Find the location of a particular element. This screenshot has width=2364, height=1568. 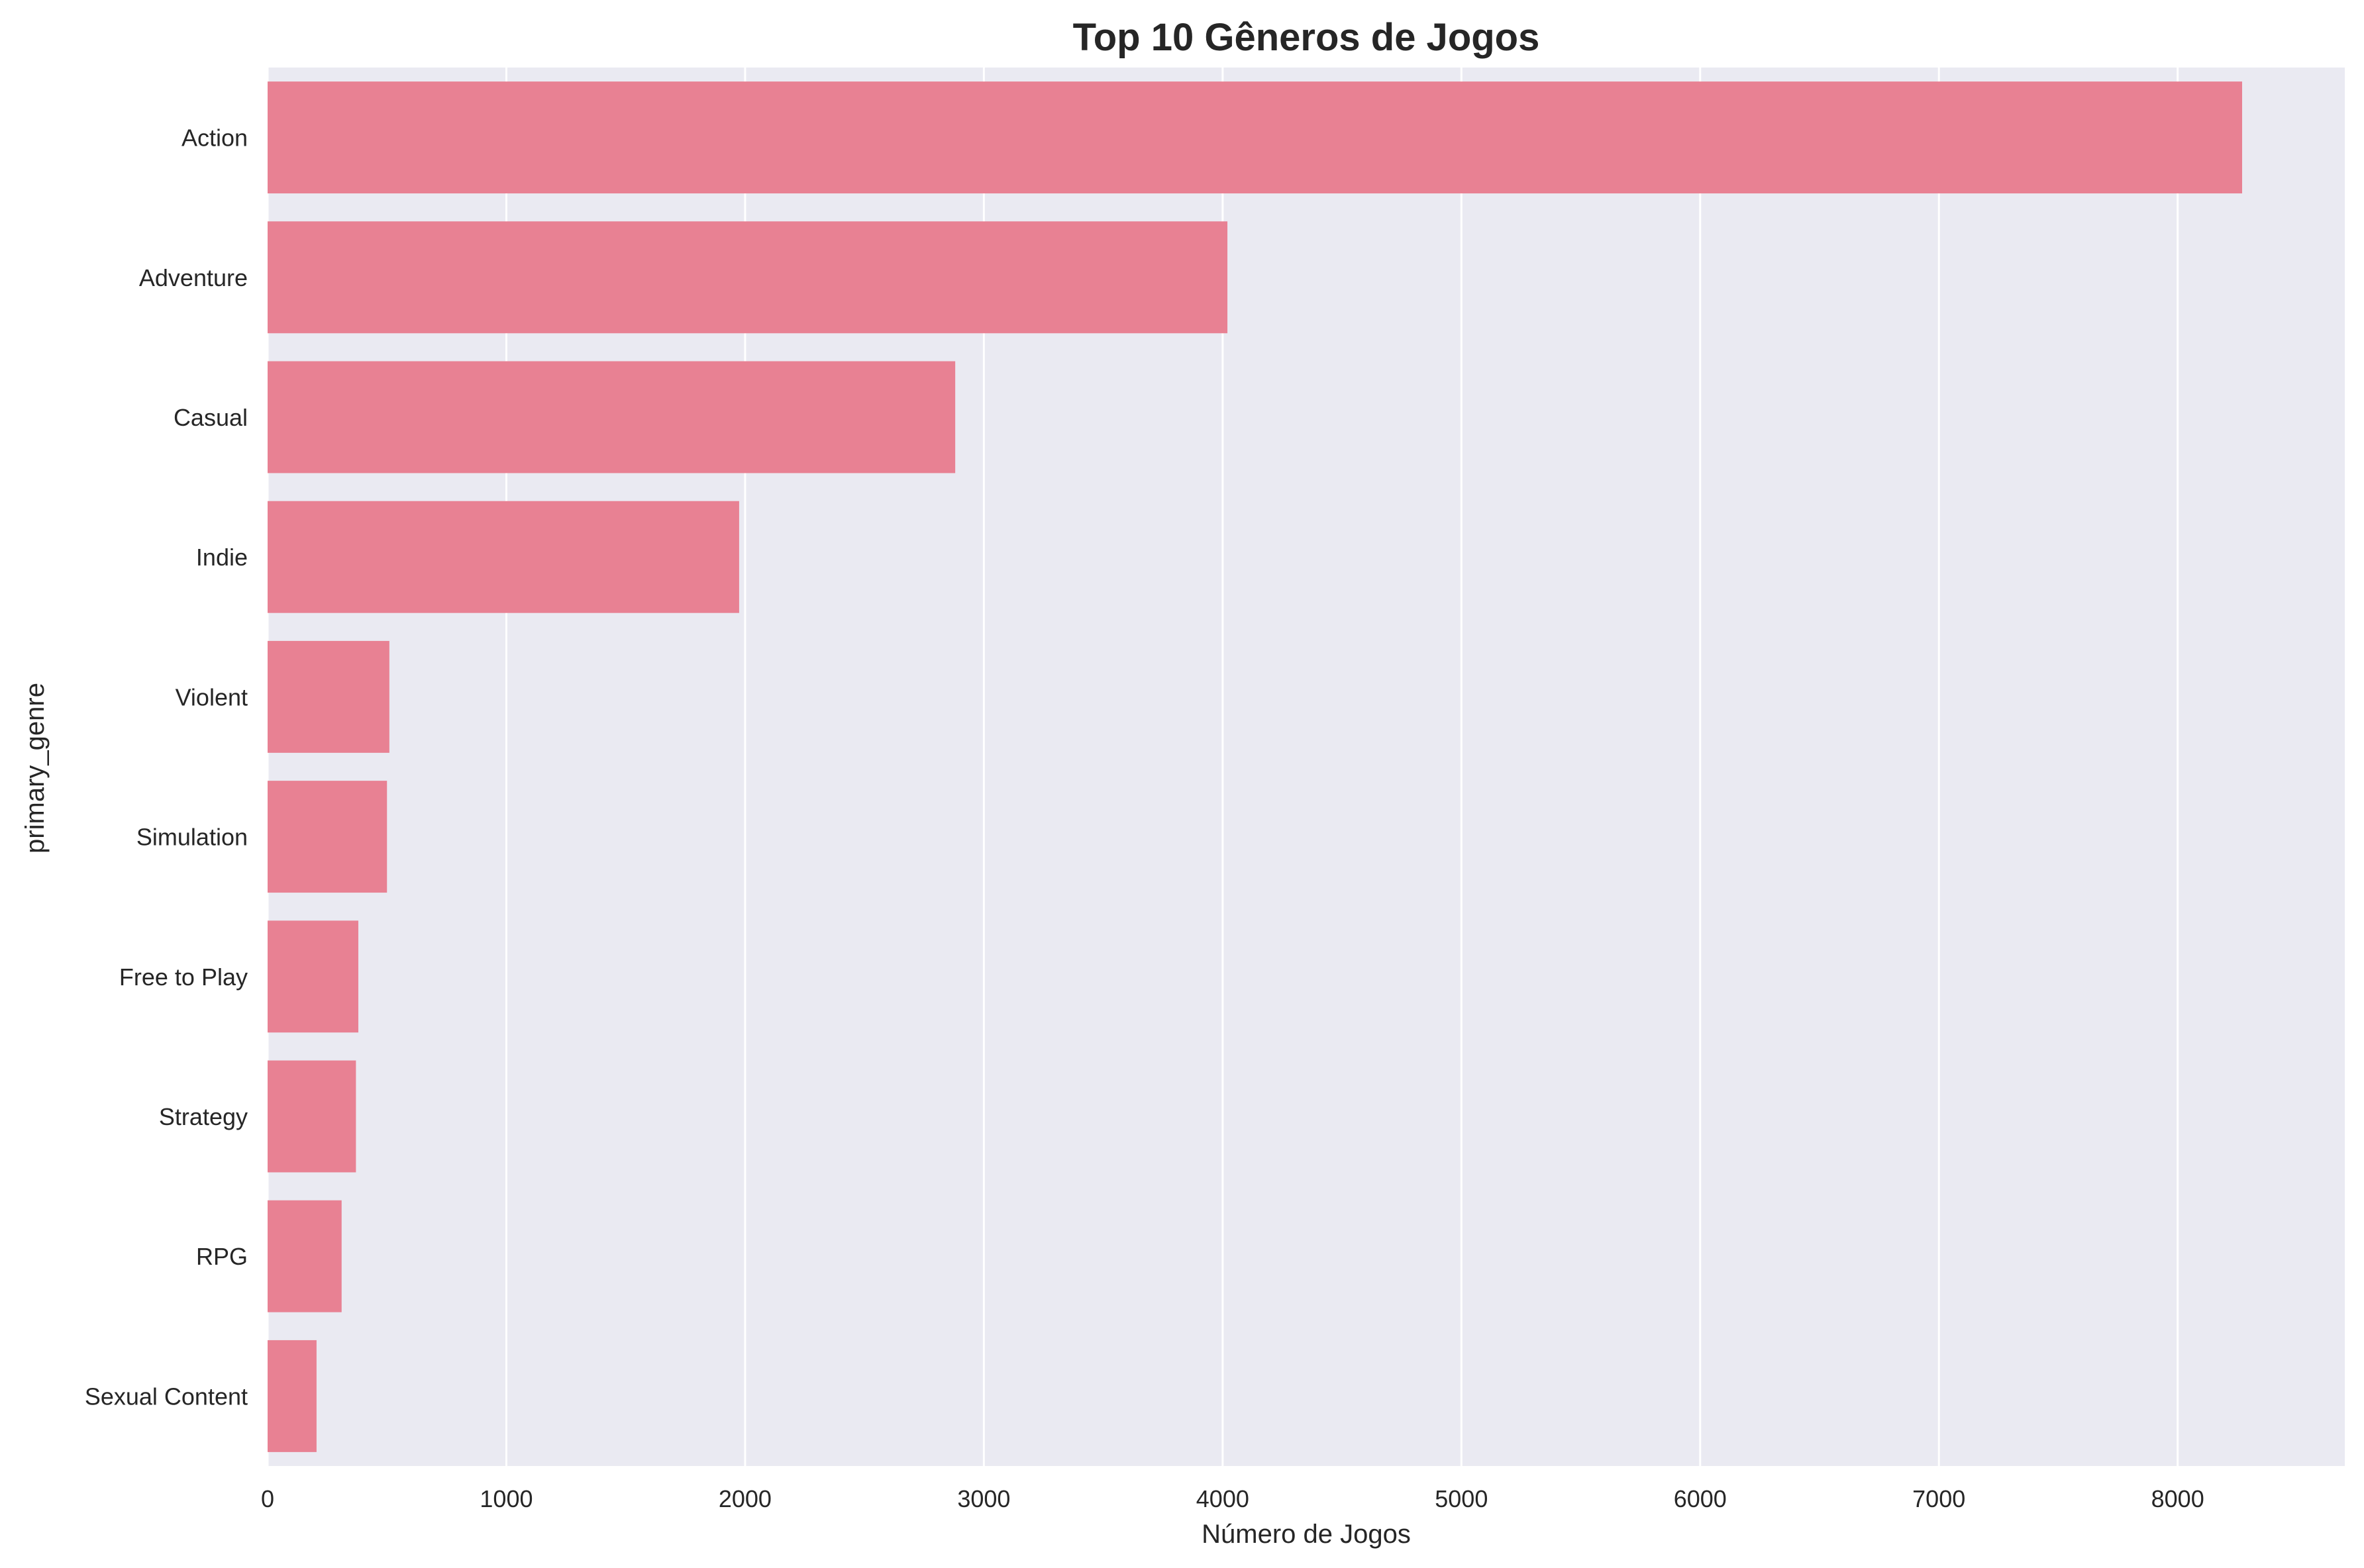

y-axis-label: primary_genre is located at coordinates (36, 768).